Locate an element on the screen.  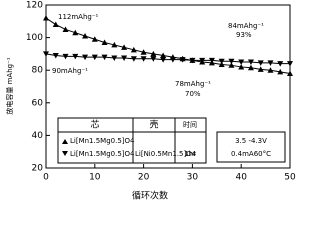
y-tick-label: 60 is located at coordinates (38, 103).